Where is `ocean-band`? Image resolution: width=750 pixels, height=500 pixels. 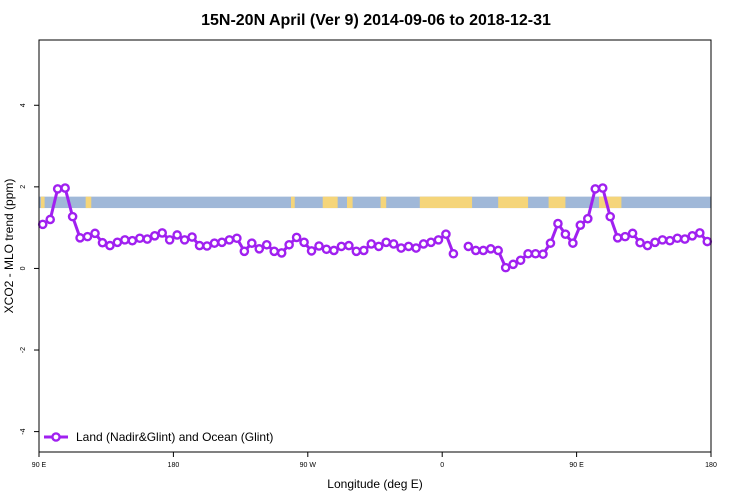
ocean-band is located at coordinates (375, 202).